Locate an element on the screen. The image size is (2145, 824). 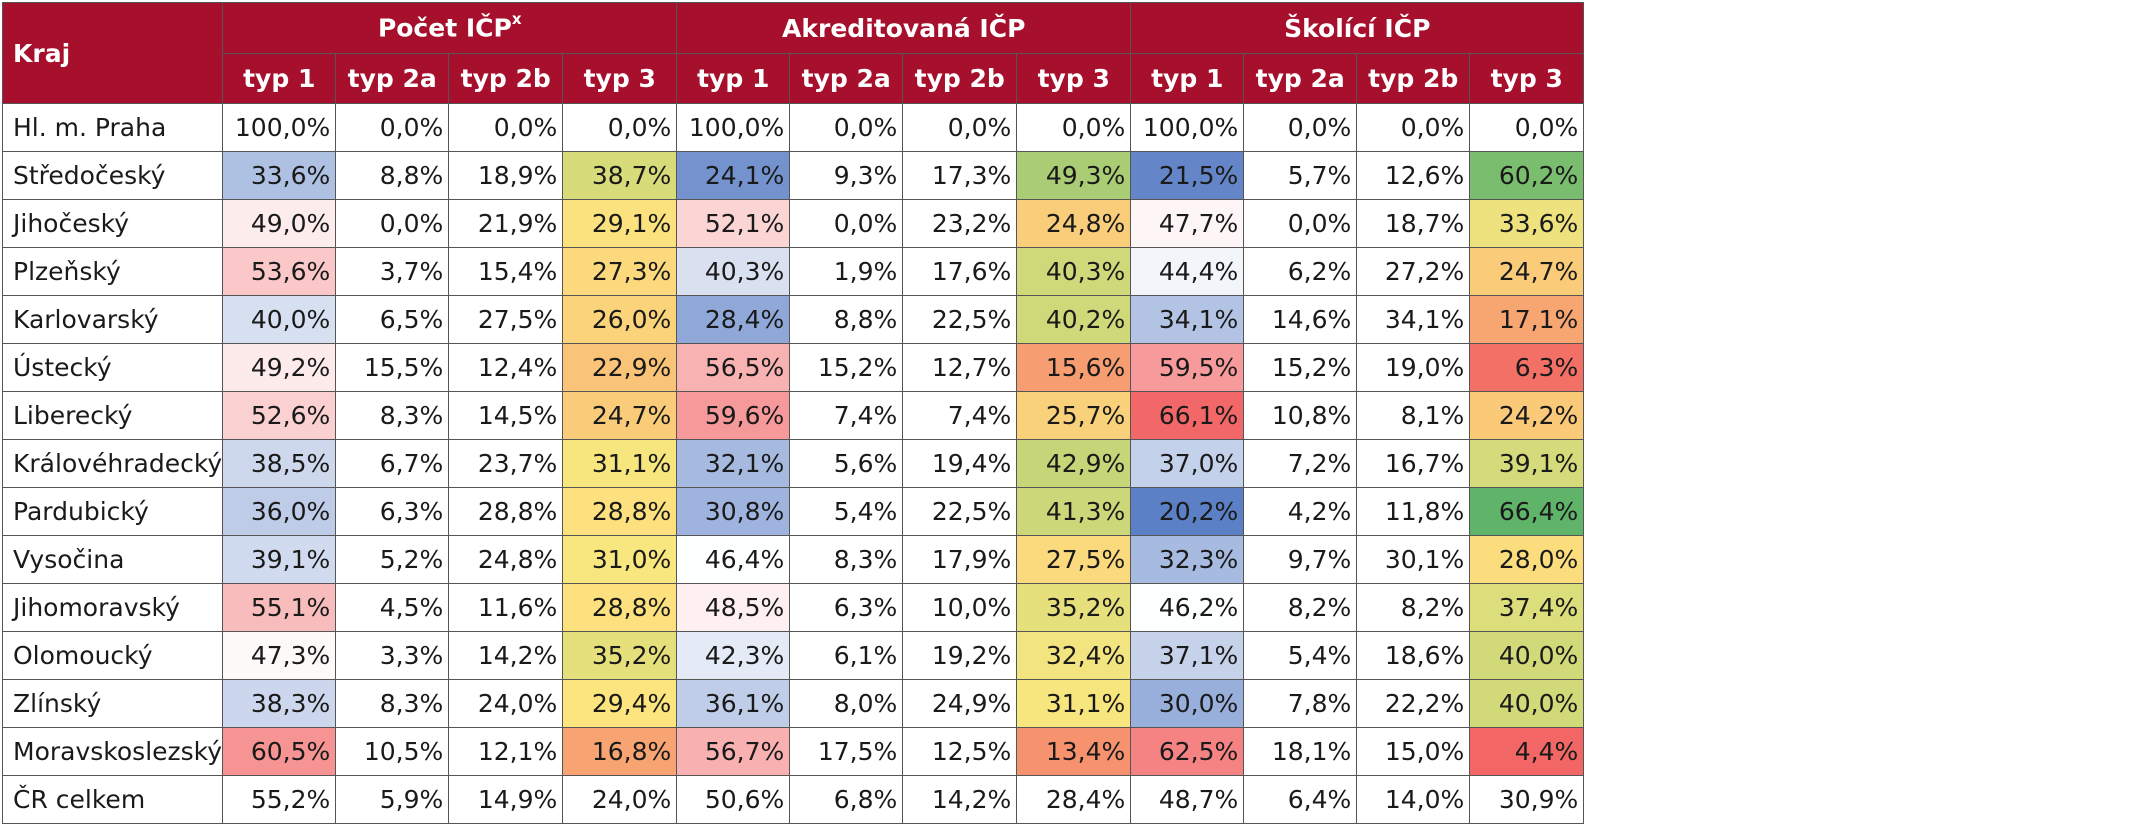
value-cell: 24,1% is located at coordinates (733, 175).